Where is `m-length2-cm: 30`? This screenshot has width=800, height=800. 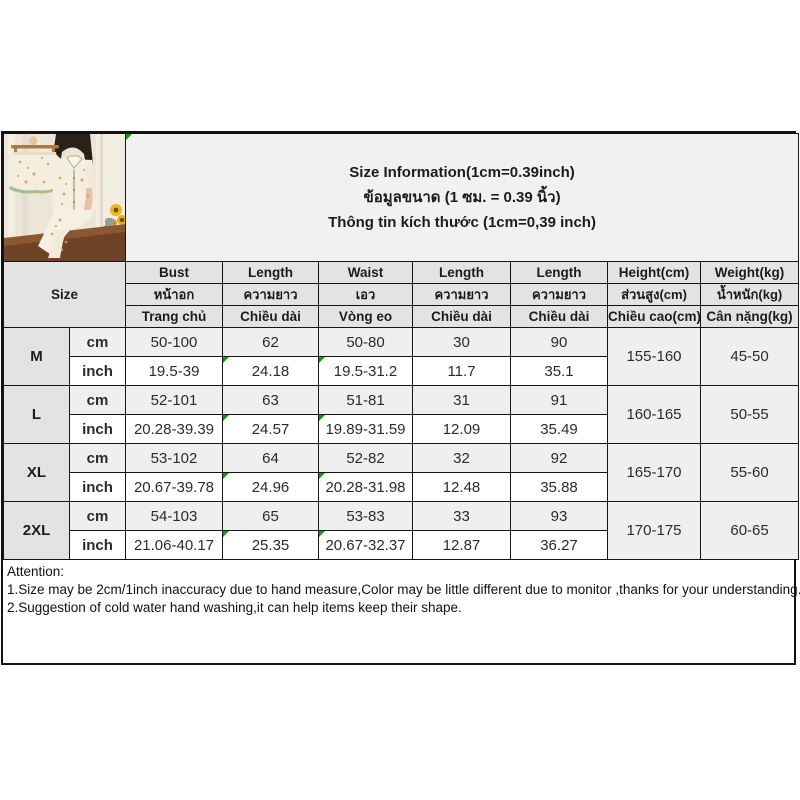 m-length2-cm: 30 is located at coordinates (461, 342).